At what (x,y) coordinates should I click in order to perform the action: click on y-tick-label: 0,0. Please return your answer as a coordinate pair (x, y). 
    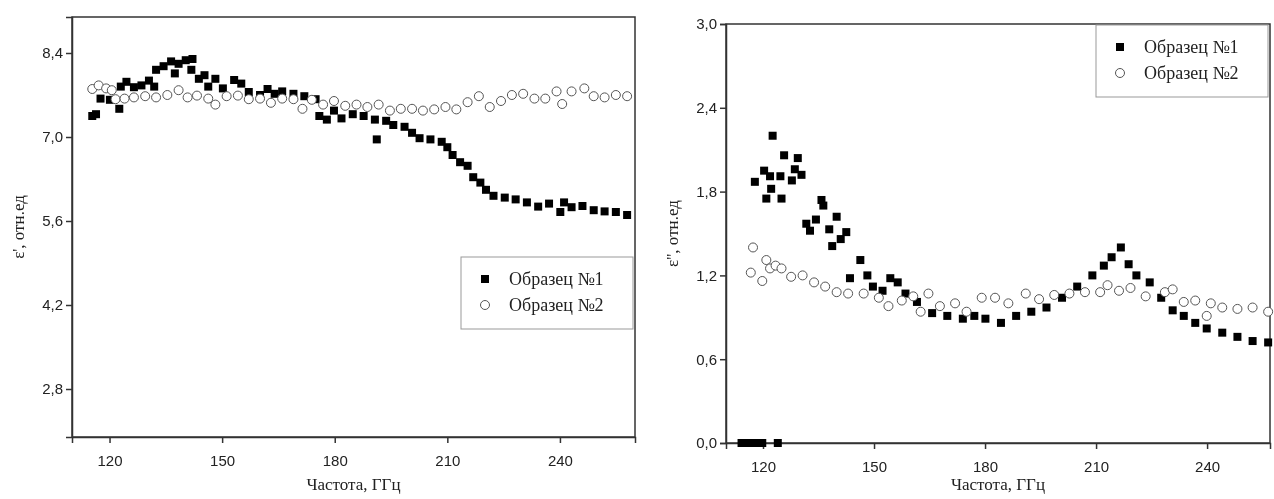
    Looking at the image, I should click on (706, 443).